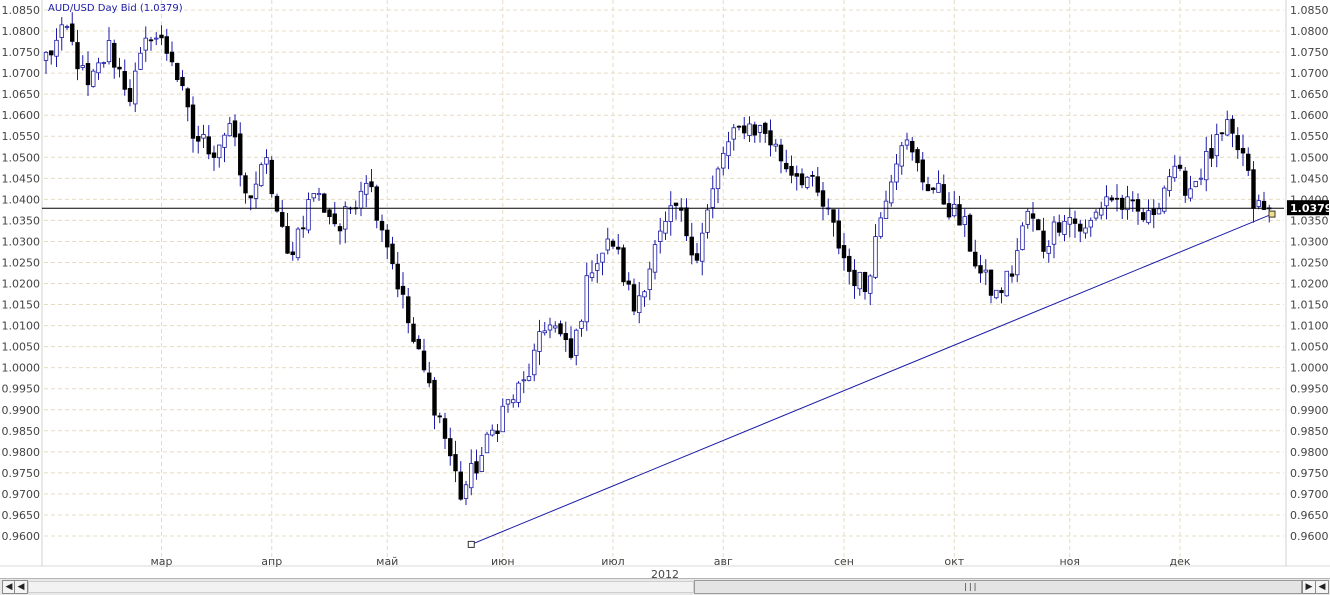  What do you see at coordinates (503, 561) in the screenshot?
I see `x-tick-label: июн` at bounding box center [503, 561].